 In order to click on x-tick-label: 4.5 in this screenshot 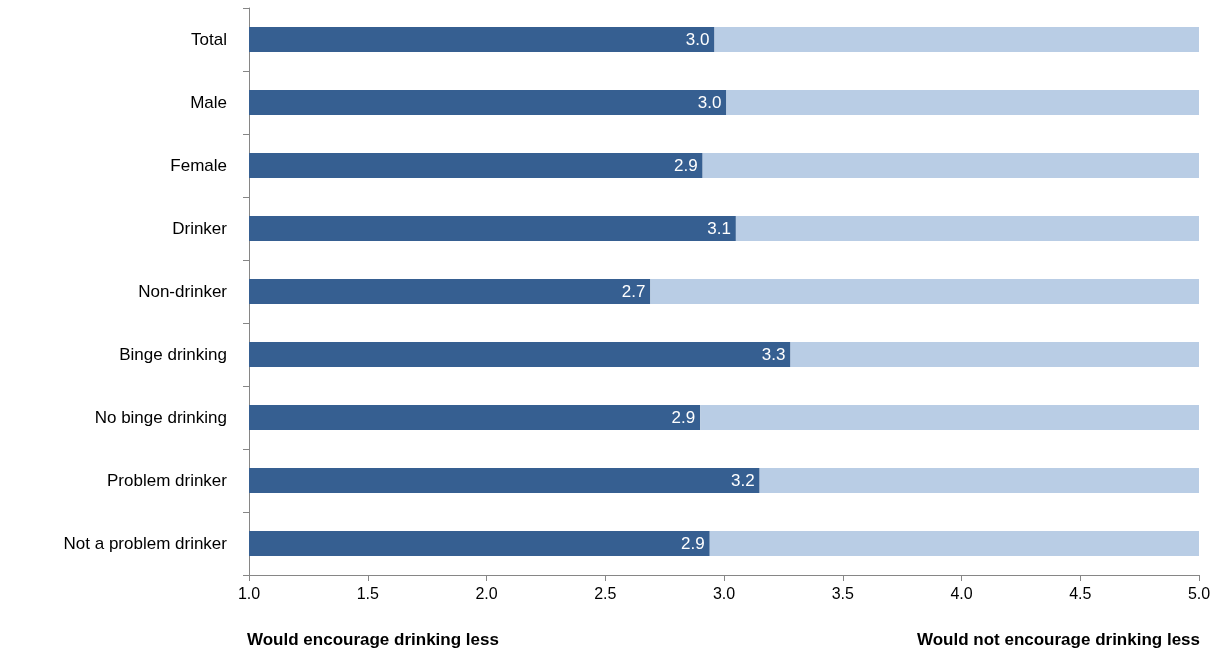, I will do `click(1080, 593)`.